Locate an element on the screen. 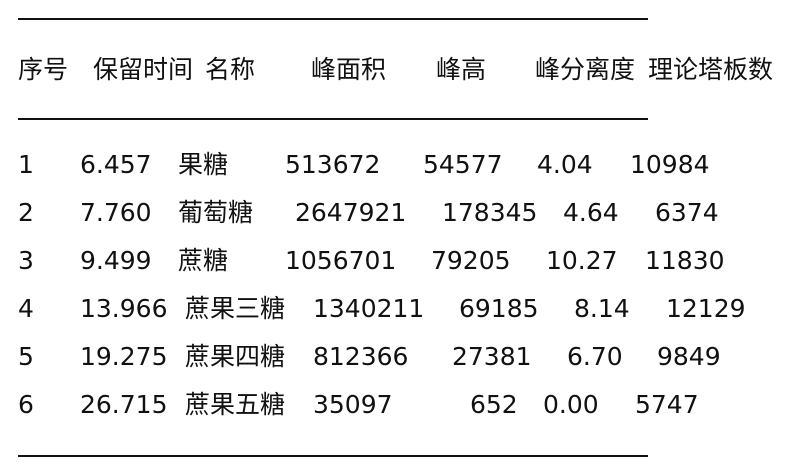 Image resolution: width=792 pixels, height=468 pixels. cell-name: 果糖 is located at coordinates (203, 164).